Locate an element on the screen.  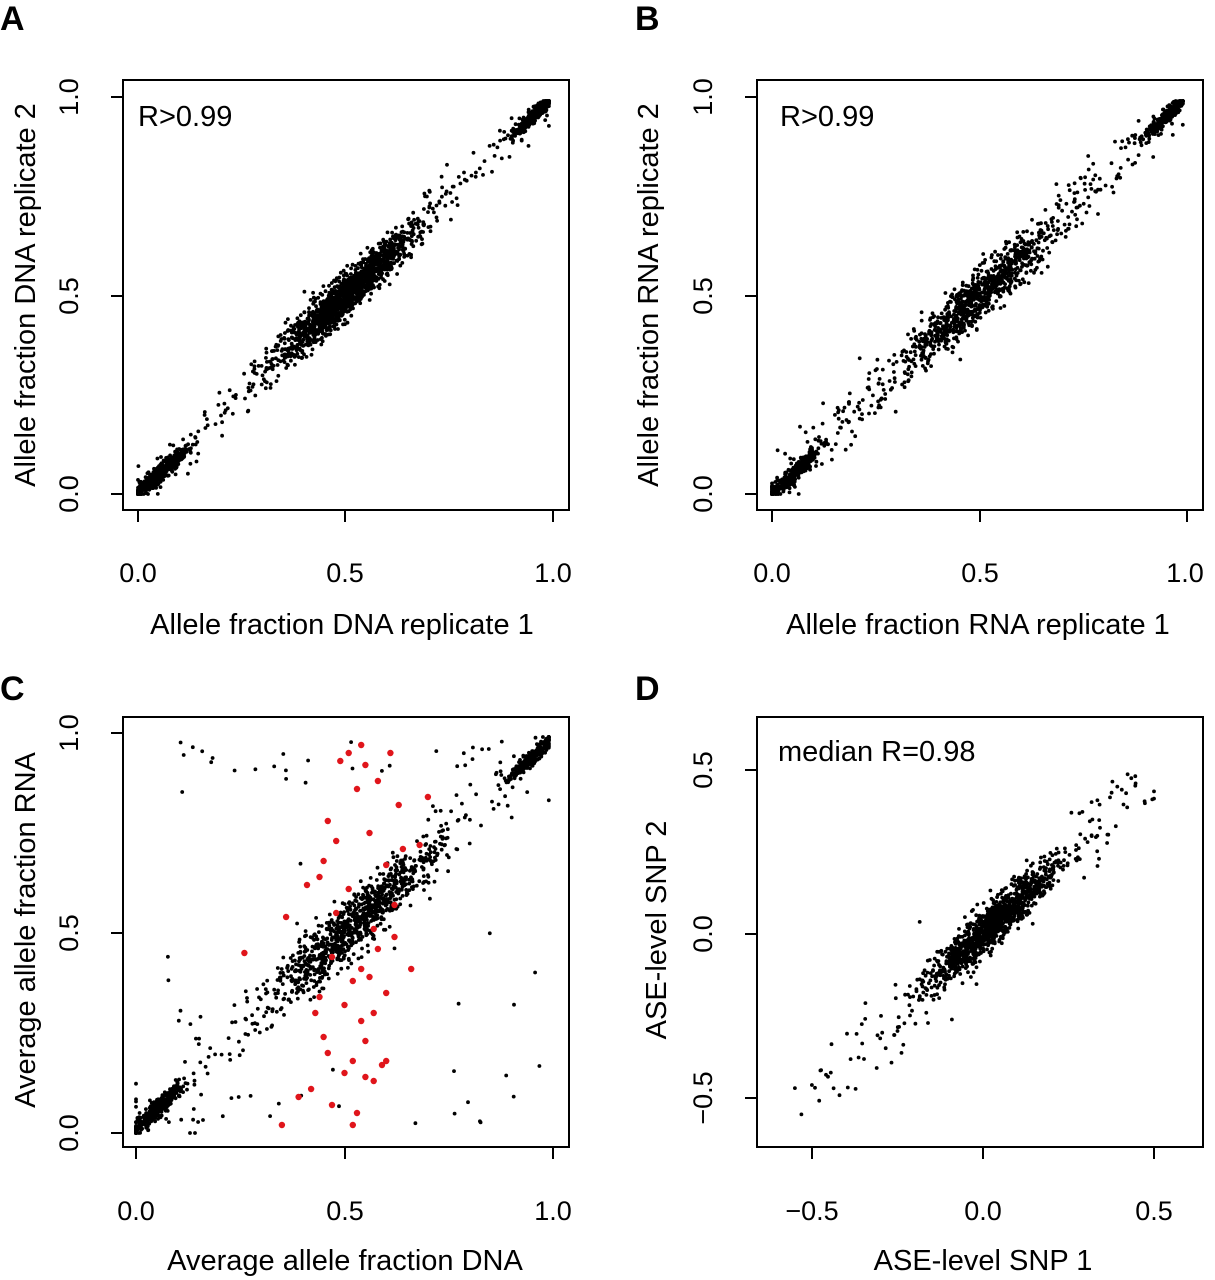
y-tick-label-a-0: 0.0 is located at coordinates (69, 494).